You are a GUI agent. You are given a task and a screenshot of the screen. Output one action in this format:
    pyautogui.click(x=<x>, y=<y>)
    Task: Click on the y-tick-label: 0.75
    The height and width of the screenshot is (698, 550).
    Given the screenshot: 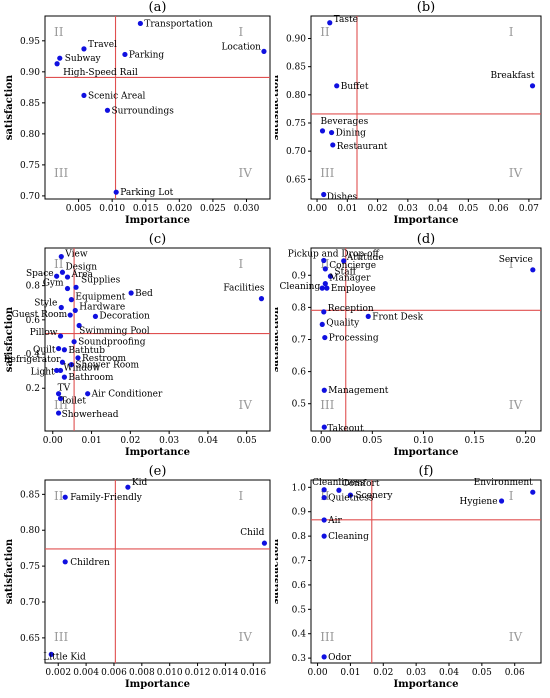 What is the action you would take?
    pyautogui.click(x=30, y=166)
    